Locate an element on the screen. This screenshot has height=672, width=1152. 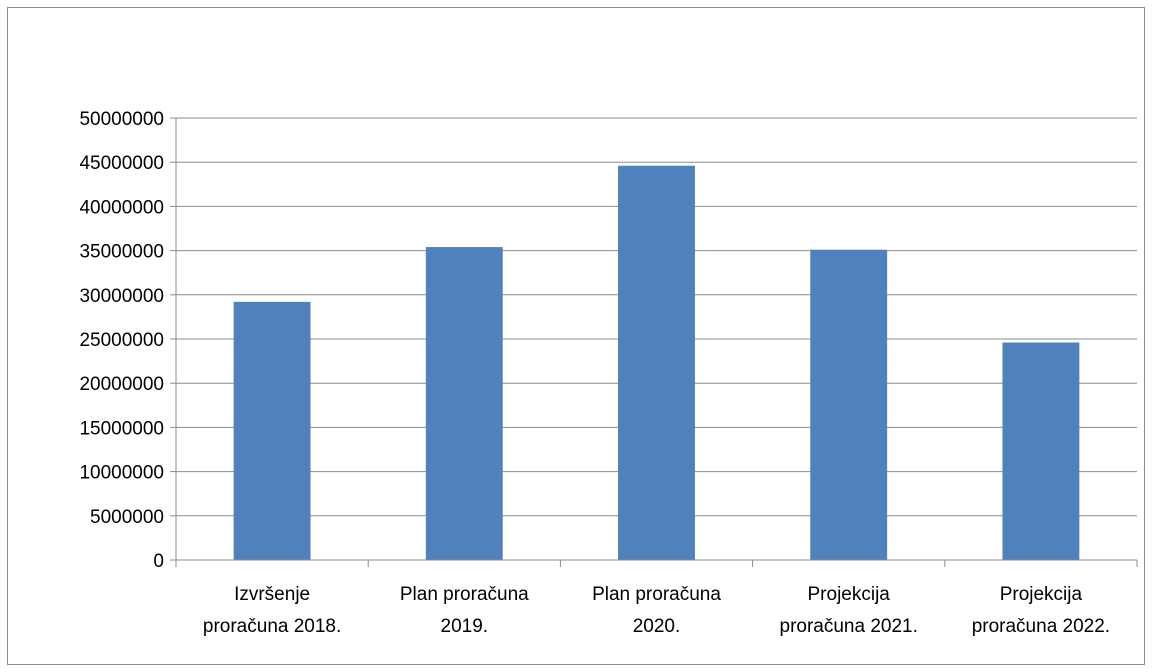
y-tick-label: 50000000 is located at coordinates (121, 119).